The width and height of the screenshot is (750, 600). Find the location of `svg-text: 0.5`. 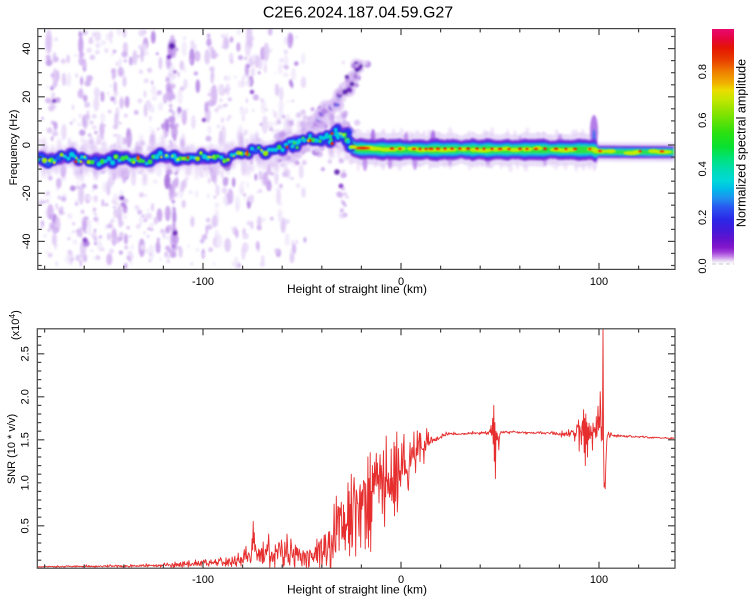

svg-text: 0.5 is located at coordinates (26, 525).